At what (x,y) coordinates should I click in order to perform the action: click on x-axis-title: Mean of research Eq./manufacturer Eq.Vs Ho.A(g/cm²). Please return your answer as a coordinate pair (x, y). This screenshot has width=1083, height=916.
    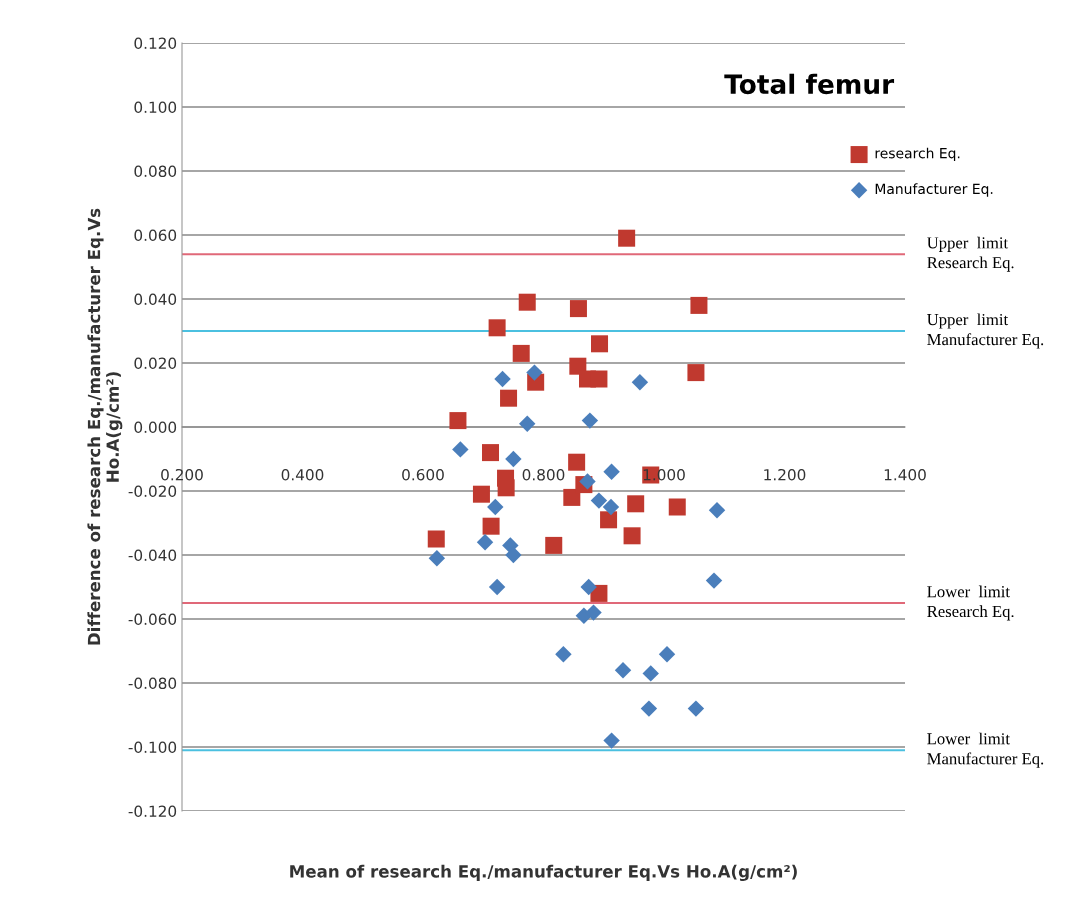
    Looking at the image, I should click on (543, 873).